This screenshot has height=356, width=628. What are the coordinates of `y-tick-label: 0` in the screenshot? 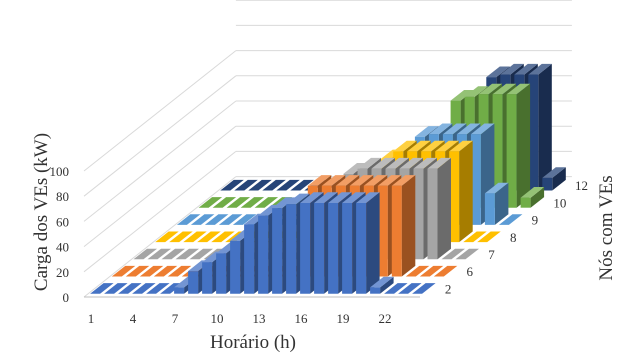 It's located at (66, 297).